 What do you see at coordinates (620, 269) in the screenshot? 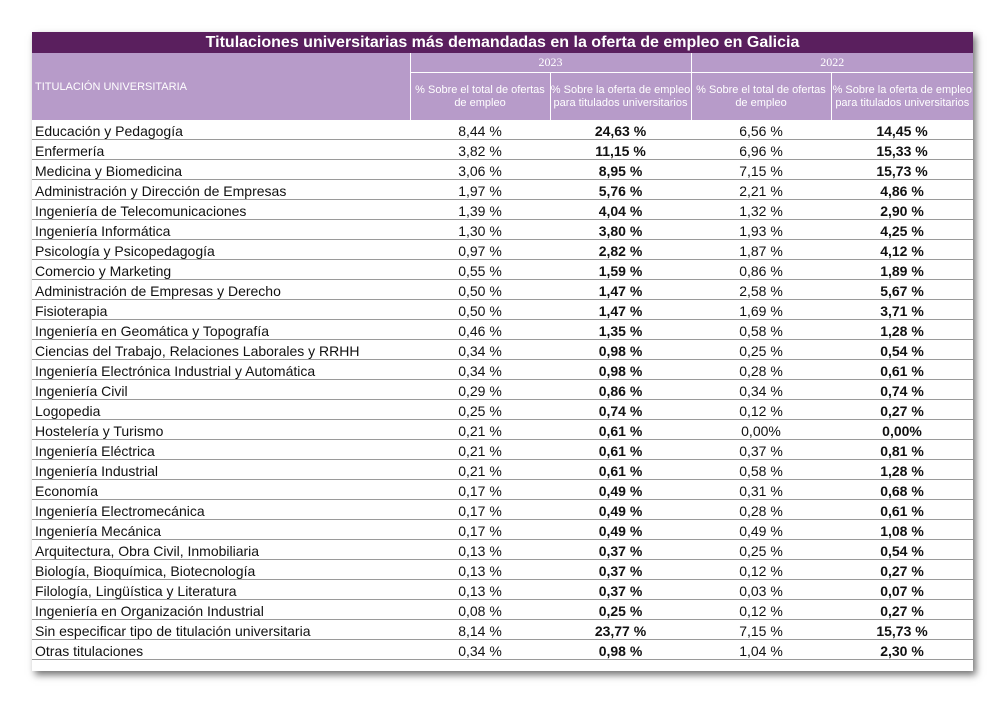
I see `row-titulados-2023-cell: 1,59 %` at bounding box center [620, 269].